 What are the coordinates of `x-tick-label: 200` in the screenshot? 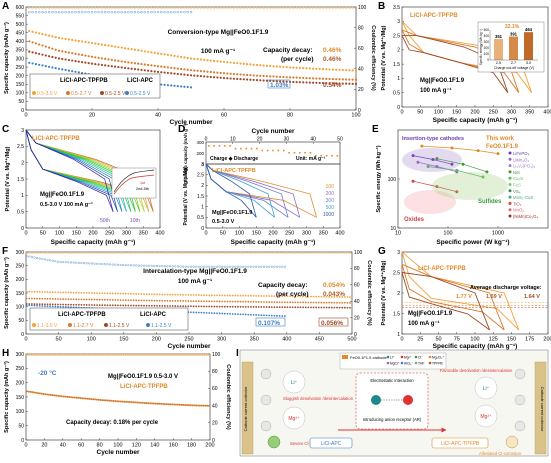 It's located at (547, 340).